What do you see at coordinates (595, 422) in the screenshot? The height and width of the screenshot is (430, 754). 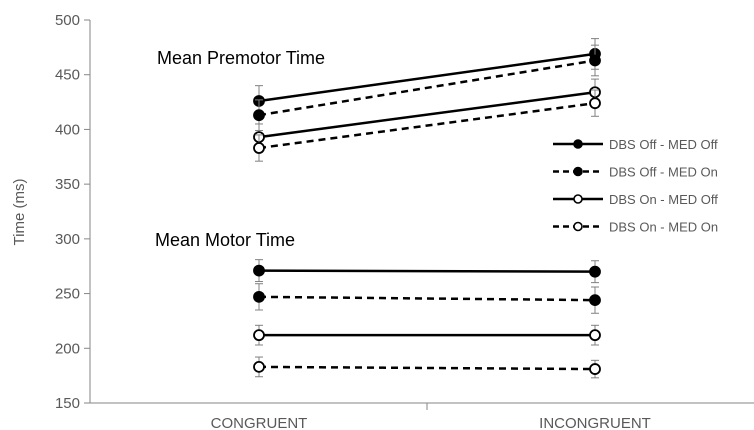 I see `x-tick-label: INCONGRUENT` at bounding box center [595, 422].